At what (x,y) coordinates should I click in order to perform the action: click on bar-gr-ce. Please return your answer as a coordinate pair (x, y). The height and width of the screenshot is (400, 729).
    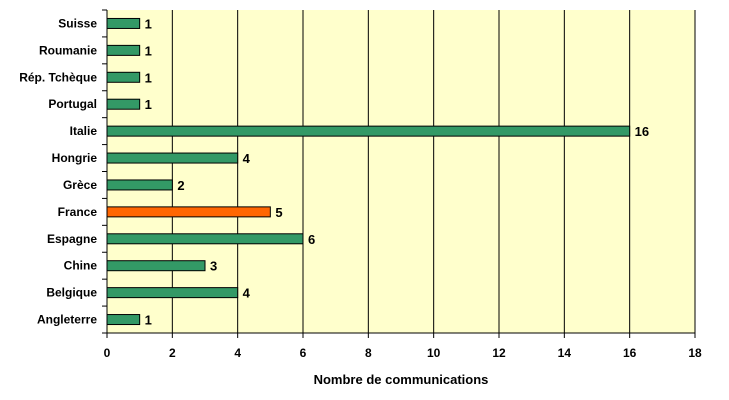
    Looking at the image, I should click on (139, 185).